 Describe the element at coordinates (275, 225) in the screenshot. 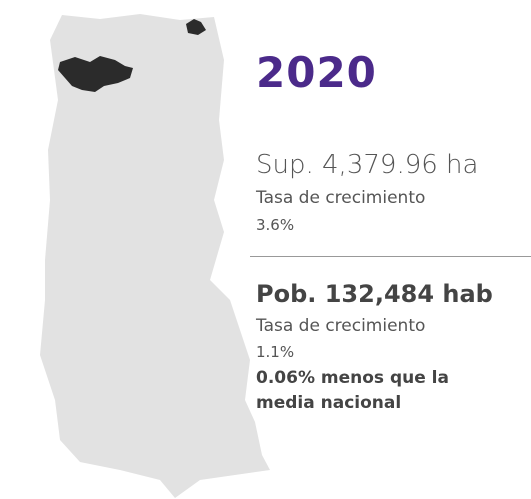

I see `surface-rate: 3.6%` at that location.